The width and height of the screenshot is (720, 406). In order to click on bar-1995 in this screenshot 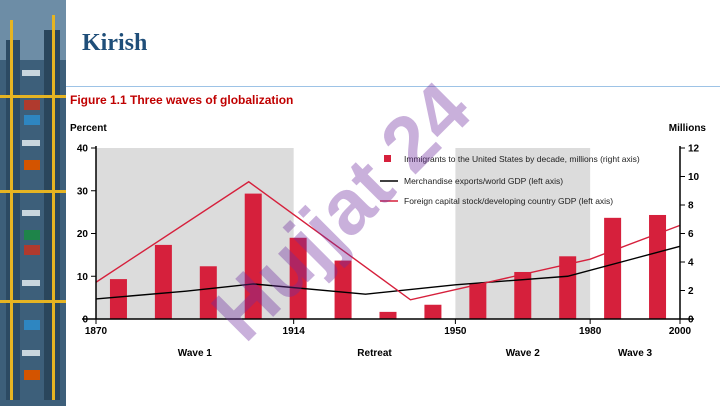, I will do `click(658, 266)`.